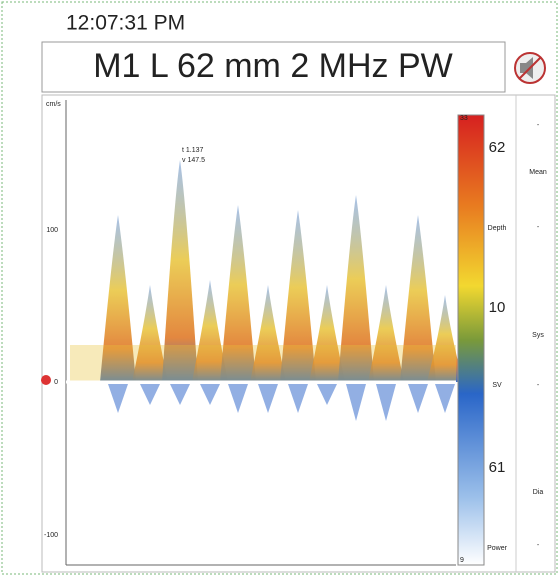 The image size is (559, 576). What do you see at coordinates (46, 380) in the screenshot?
I see `baseline-marker` at bounding box center [46, 380].